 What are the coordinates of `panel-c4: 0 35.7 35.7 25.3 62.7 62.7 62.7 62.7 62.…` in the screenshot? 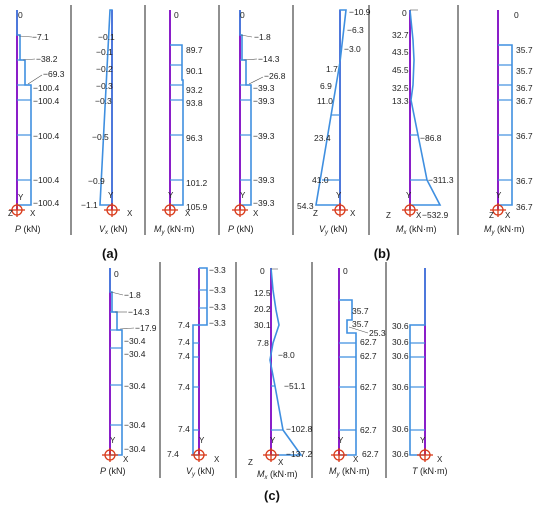 It's located at (357, 372).